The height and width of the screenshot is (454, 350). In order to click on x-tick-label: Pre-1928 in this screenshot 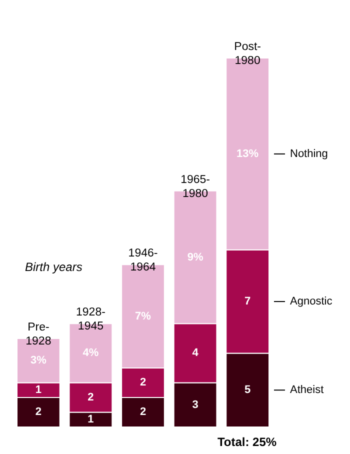, I will do `click(39, 334)`.